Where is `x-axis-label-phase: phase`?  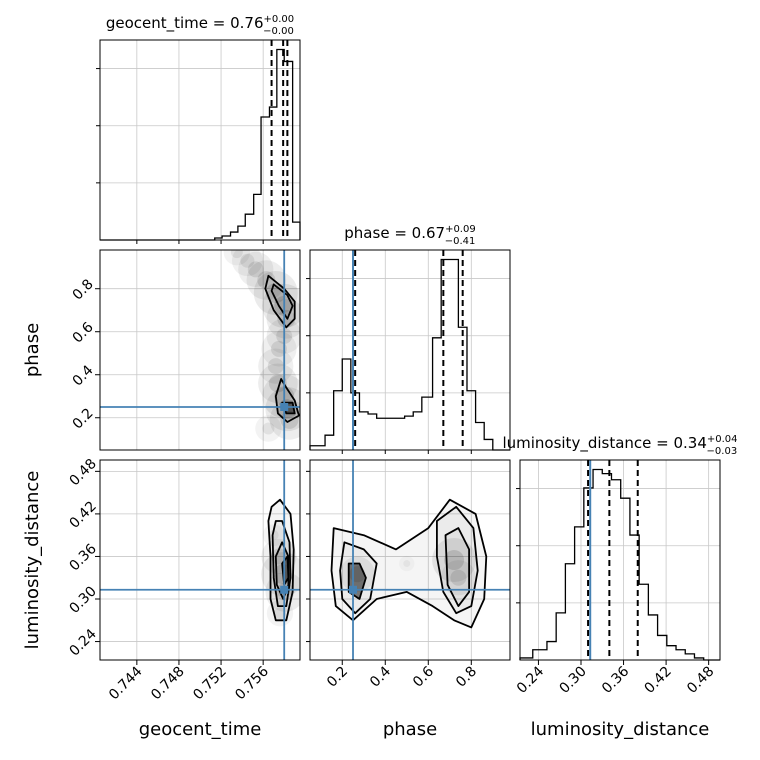
x-axis-label-phase: phase is located at coordinates (410, 729).